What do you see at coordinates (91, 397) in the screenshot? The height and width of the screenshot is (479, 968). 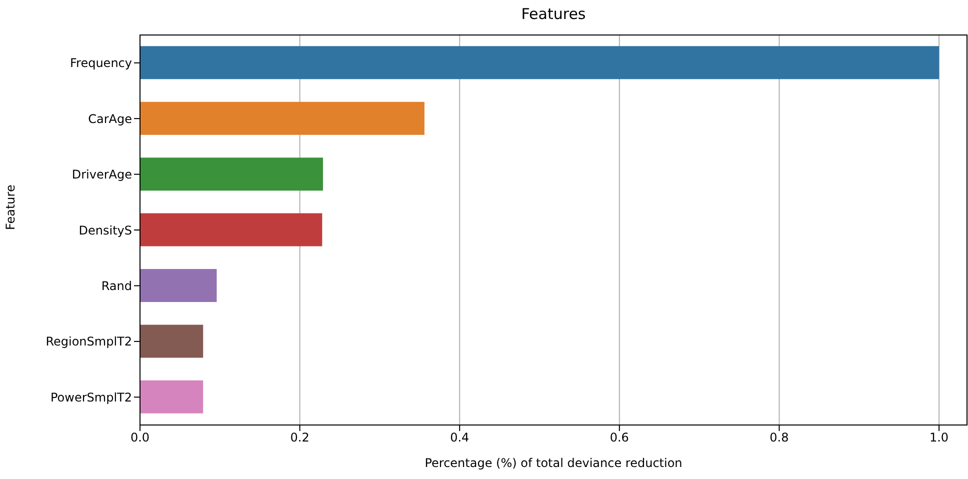 I see `y-tick-label: PowerSmplT2` at bounding box center [91, 397].